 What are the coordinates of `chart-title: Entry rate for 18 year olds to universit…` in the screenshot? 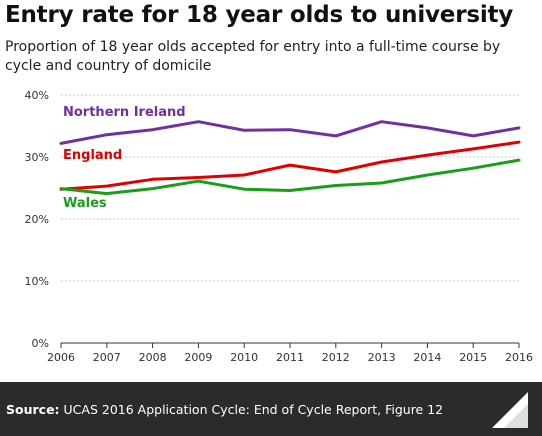 It's located at (259, 15).